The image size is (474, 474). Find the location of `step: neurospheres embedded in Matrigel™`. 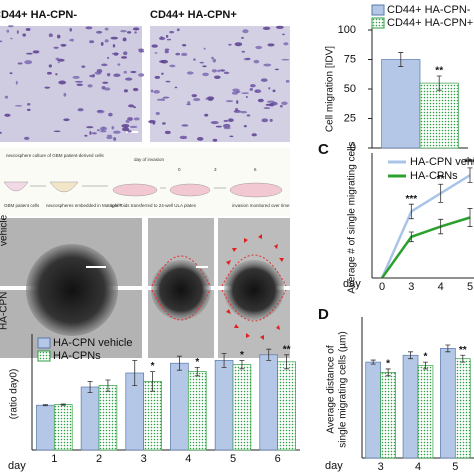

step: neurospheres embedded in Matrigel™ is located at coordinates (84, 205).